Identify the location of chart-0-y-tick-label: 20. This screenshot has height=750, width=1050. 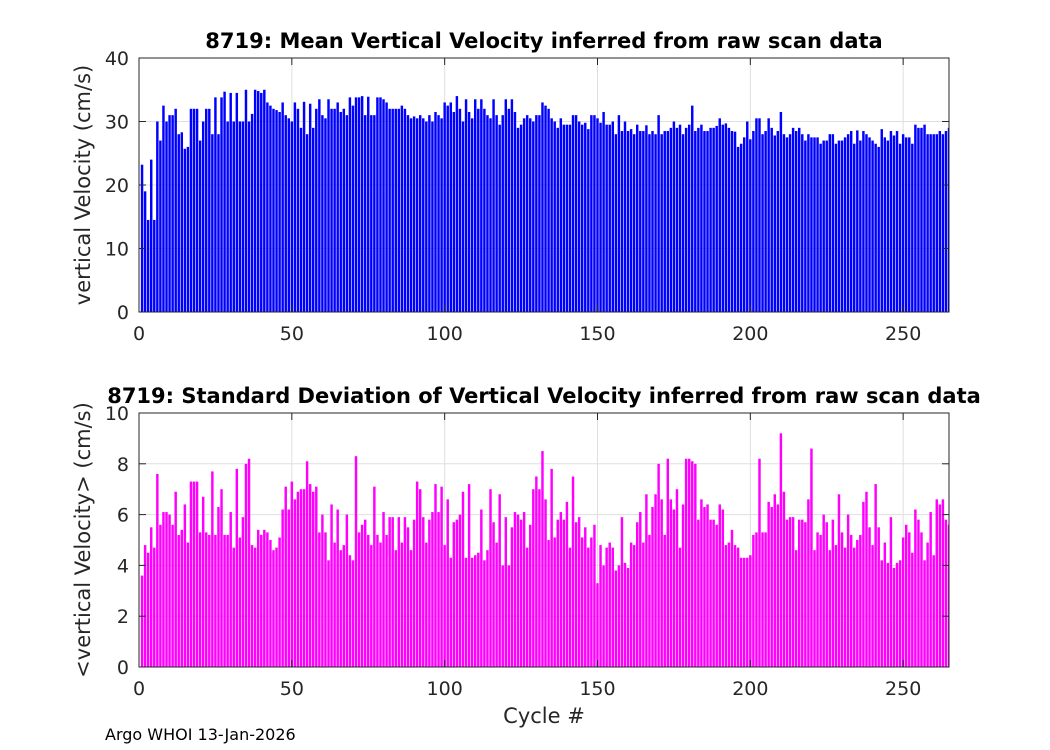
(117, 186).